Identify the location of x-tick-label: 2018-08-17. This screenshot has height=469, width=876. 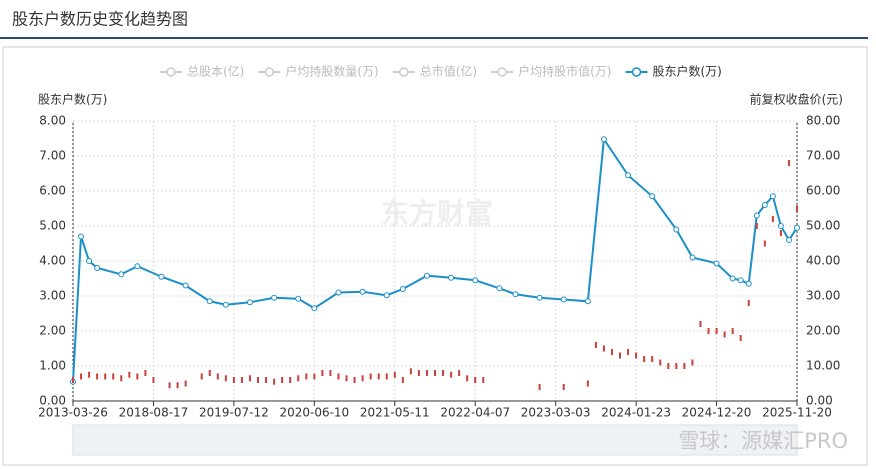
(154, 413).